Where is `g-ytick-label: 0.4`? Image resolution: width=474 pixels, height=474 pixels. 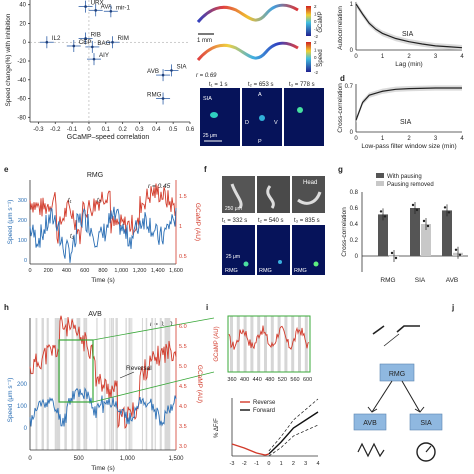 g-ytick-label: 0.4 is located at coordinates (354, 225).